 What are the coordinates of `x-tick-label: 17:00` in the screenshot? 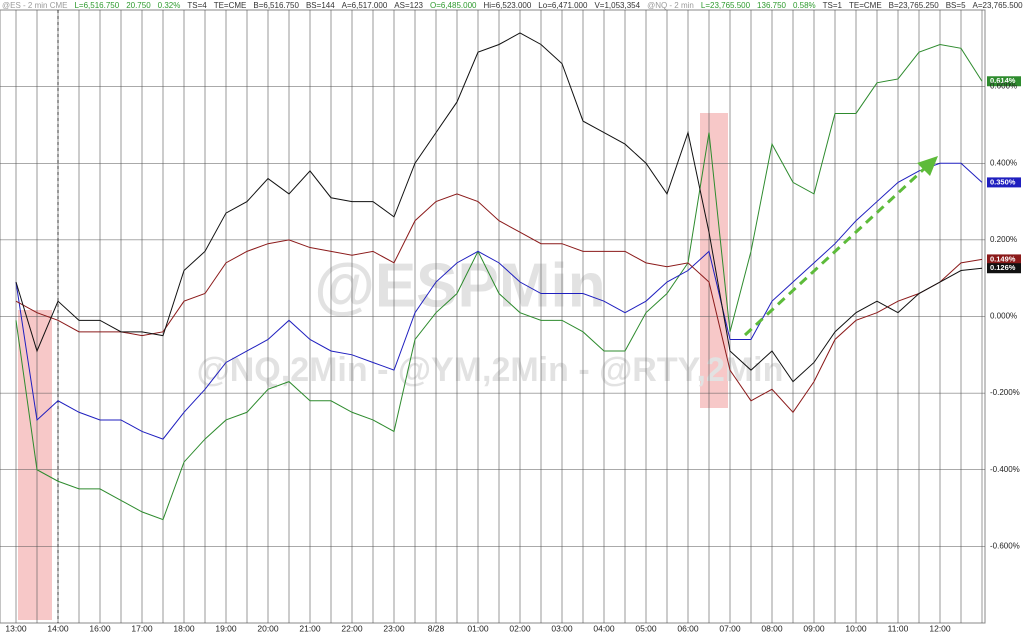 It's located at (142, 628).